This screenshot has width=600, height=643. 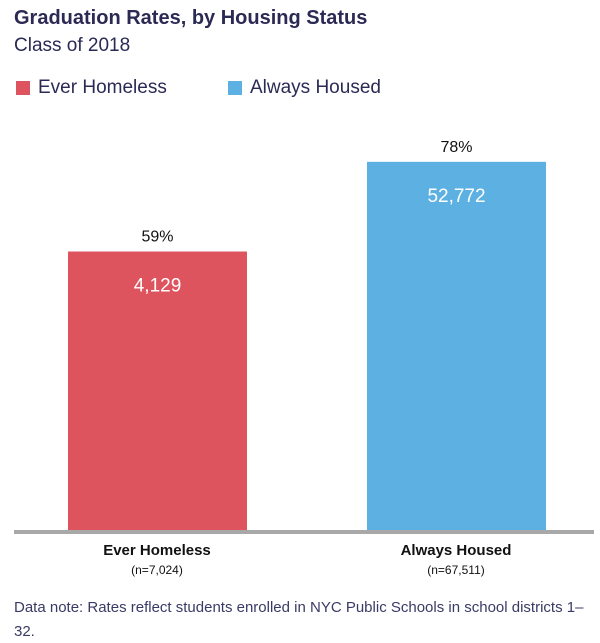 What do you see at coordinates (157, 570) in the screenshot?
I see `category-n: (n=7,024)` at bounding box center [157, 570].